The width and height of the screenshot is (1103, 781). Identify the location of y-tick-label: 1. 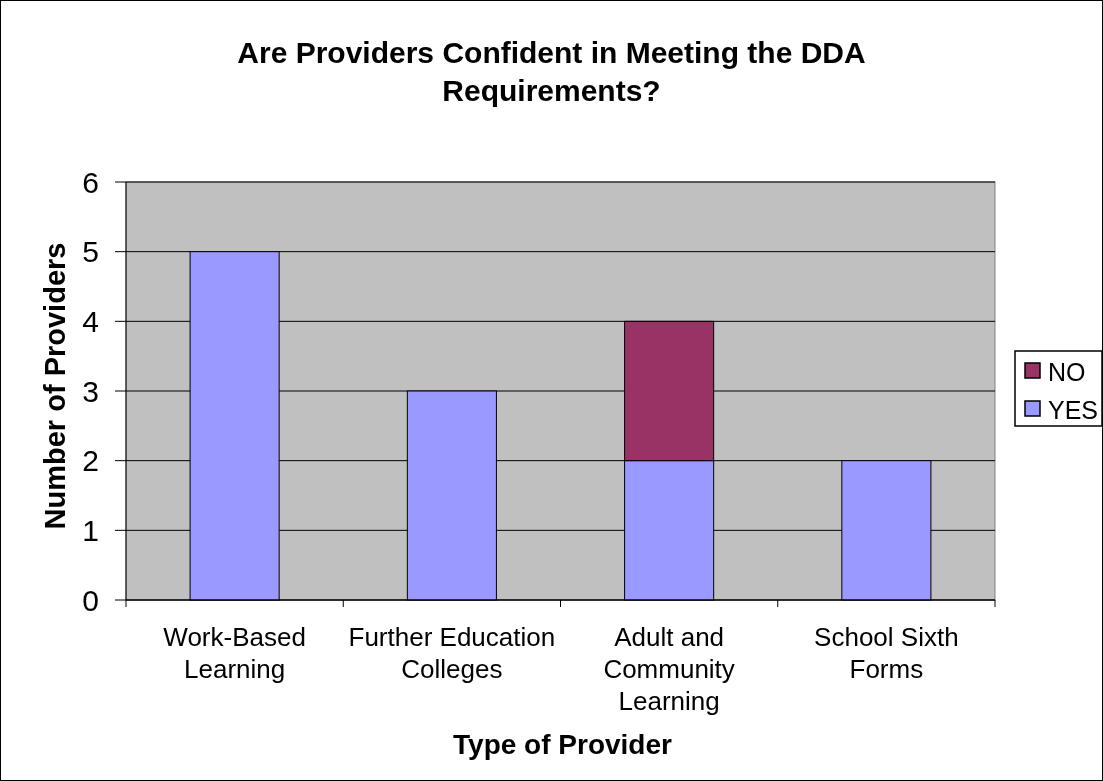
(90, 530).